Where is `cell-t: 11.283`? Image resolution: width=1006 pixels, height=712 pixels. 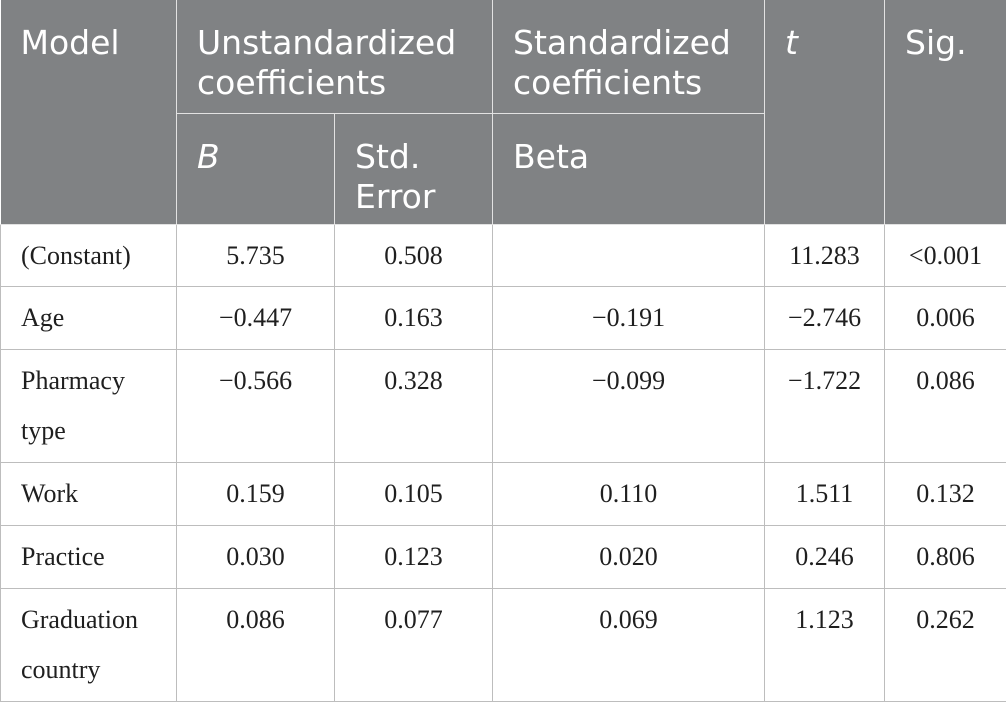
cell-t: 11.283 is located at coordinates (824, 255).